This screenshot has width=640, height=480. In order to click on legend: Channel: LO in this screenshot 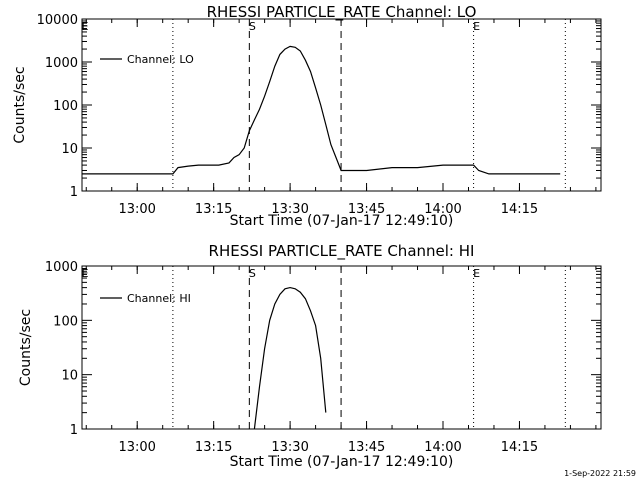, I will do `click(147, 59)`.